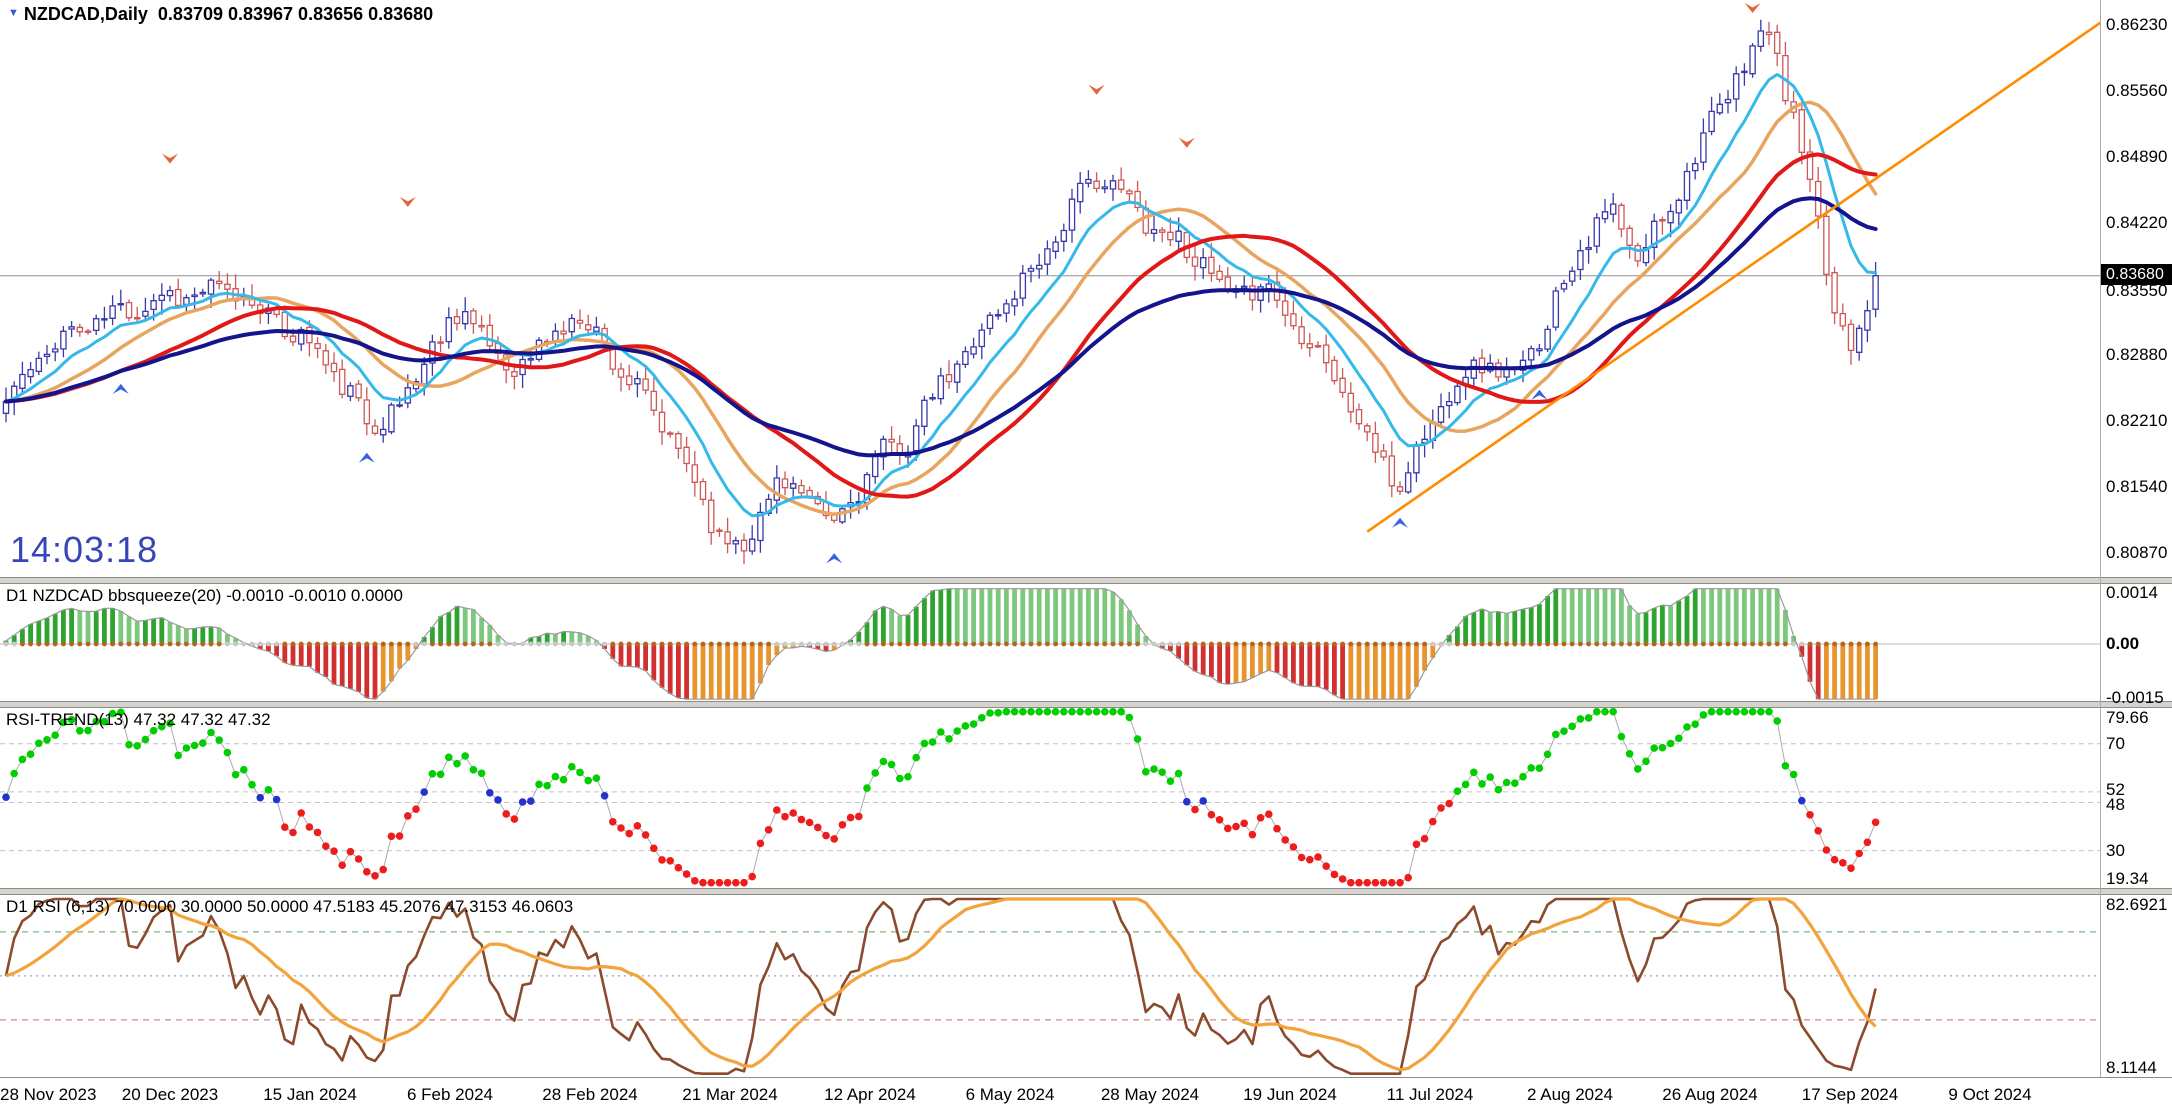  I want to click on squeeze-envelope-line, so click(940, 644).